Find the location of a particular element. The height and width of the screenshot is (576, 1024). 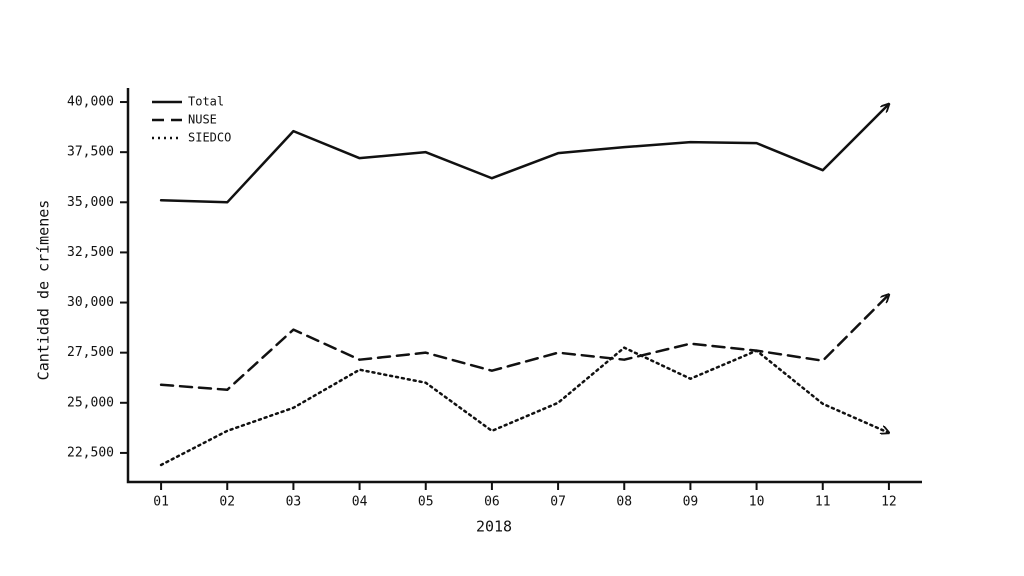

legend-label: NUSE is located at coordinates (202, 120).